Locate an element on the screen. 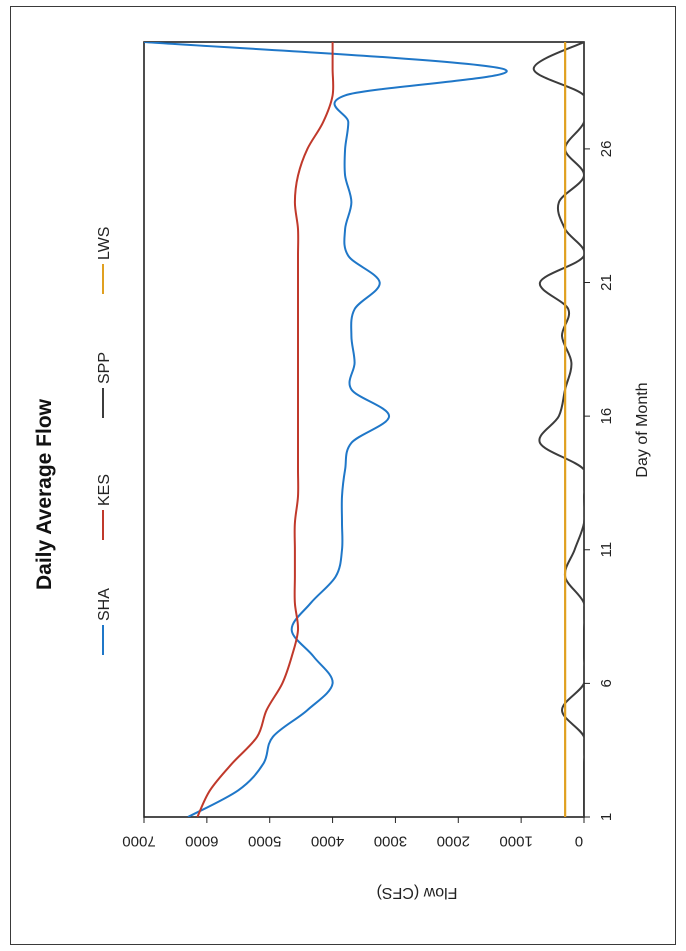 The height and width of the screenshot is (951, 686). flow-axis-ticks: 0 1000 2000 3000 4000 5000 6000 7000 is located at coordinates (353, 833).